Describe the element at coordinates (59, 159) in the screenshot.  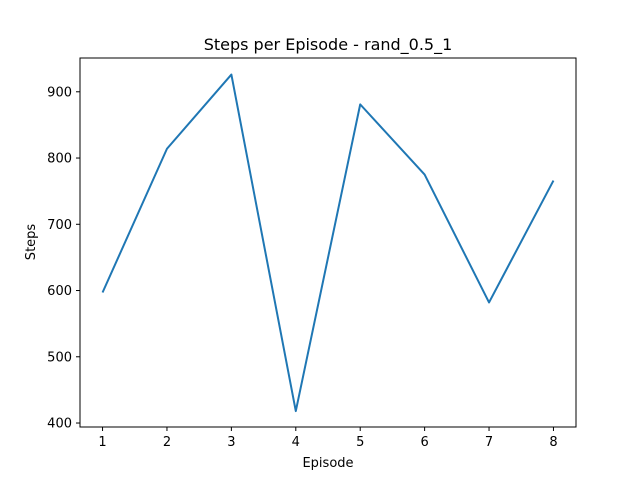
I see `y-tick-label: 800` at that location.